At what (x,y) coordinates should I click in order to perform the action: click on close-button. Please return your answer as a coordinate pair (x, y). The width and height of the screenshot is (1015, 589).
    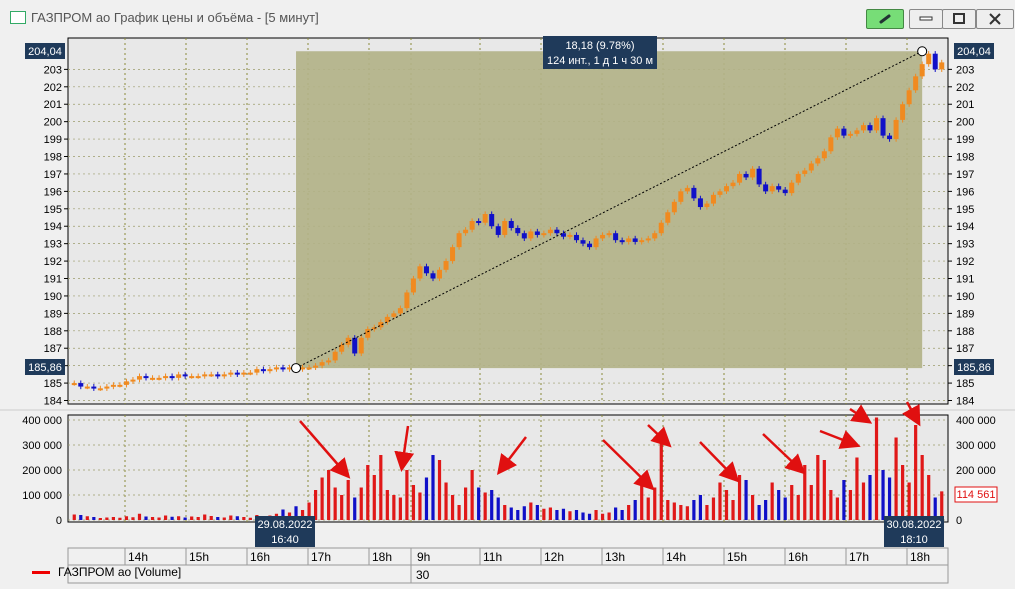
    Looking at the image, I should click on (995, 19).